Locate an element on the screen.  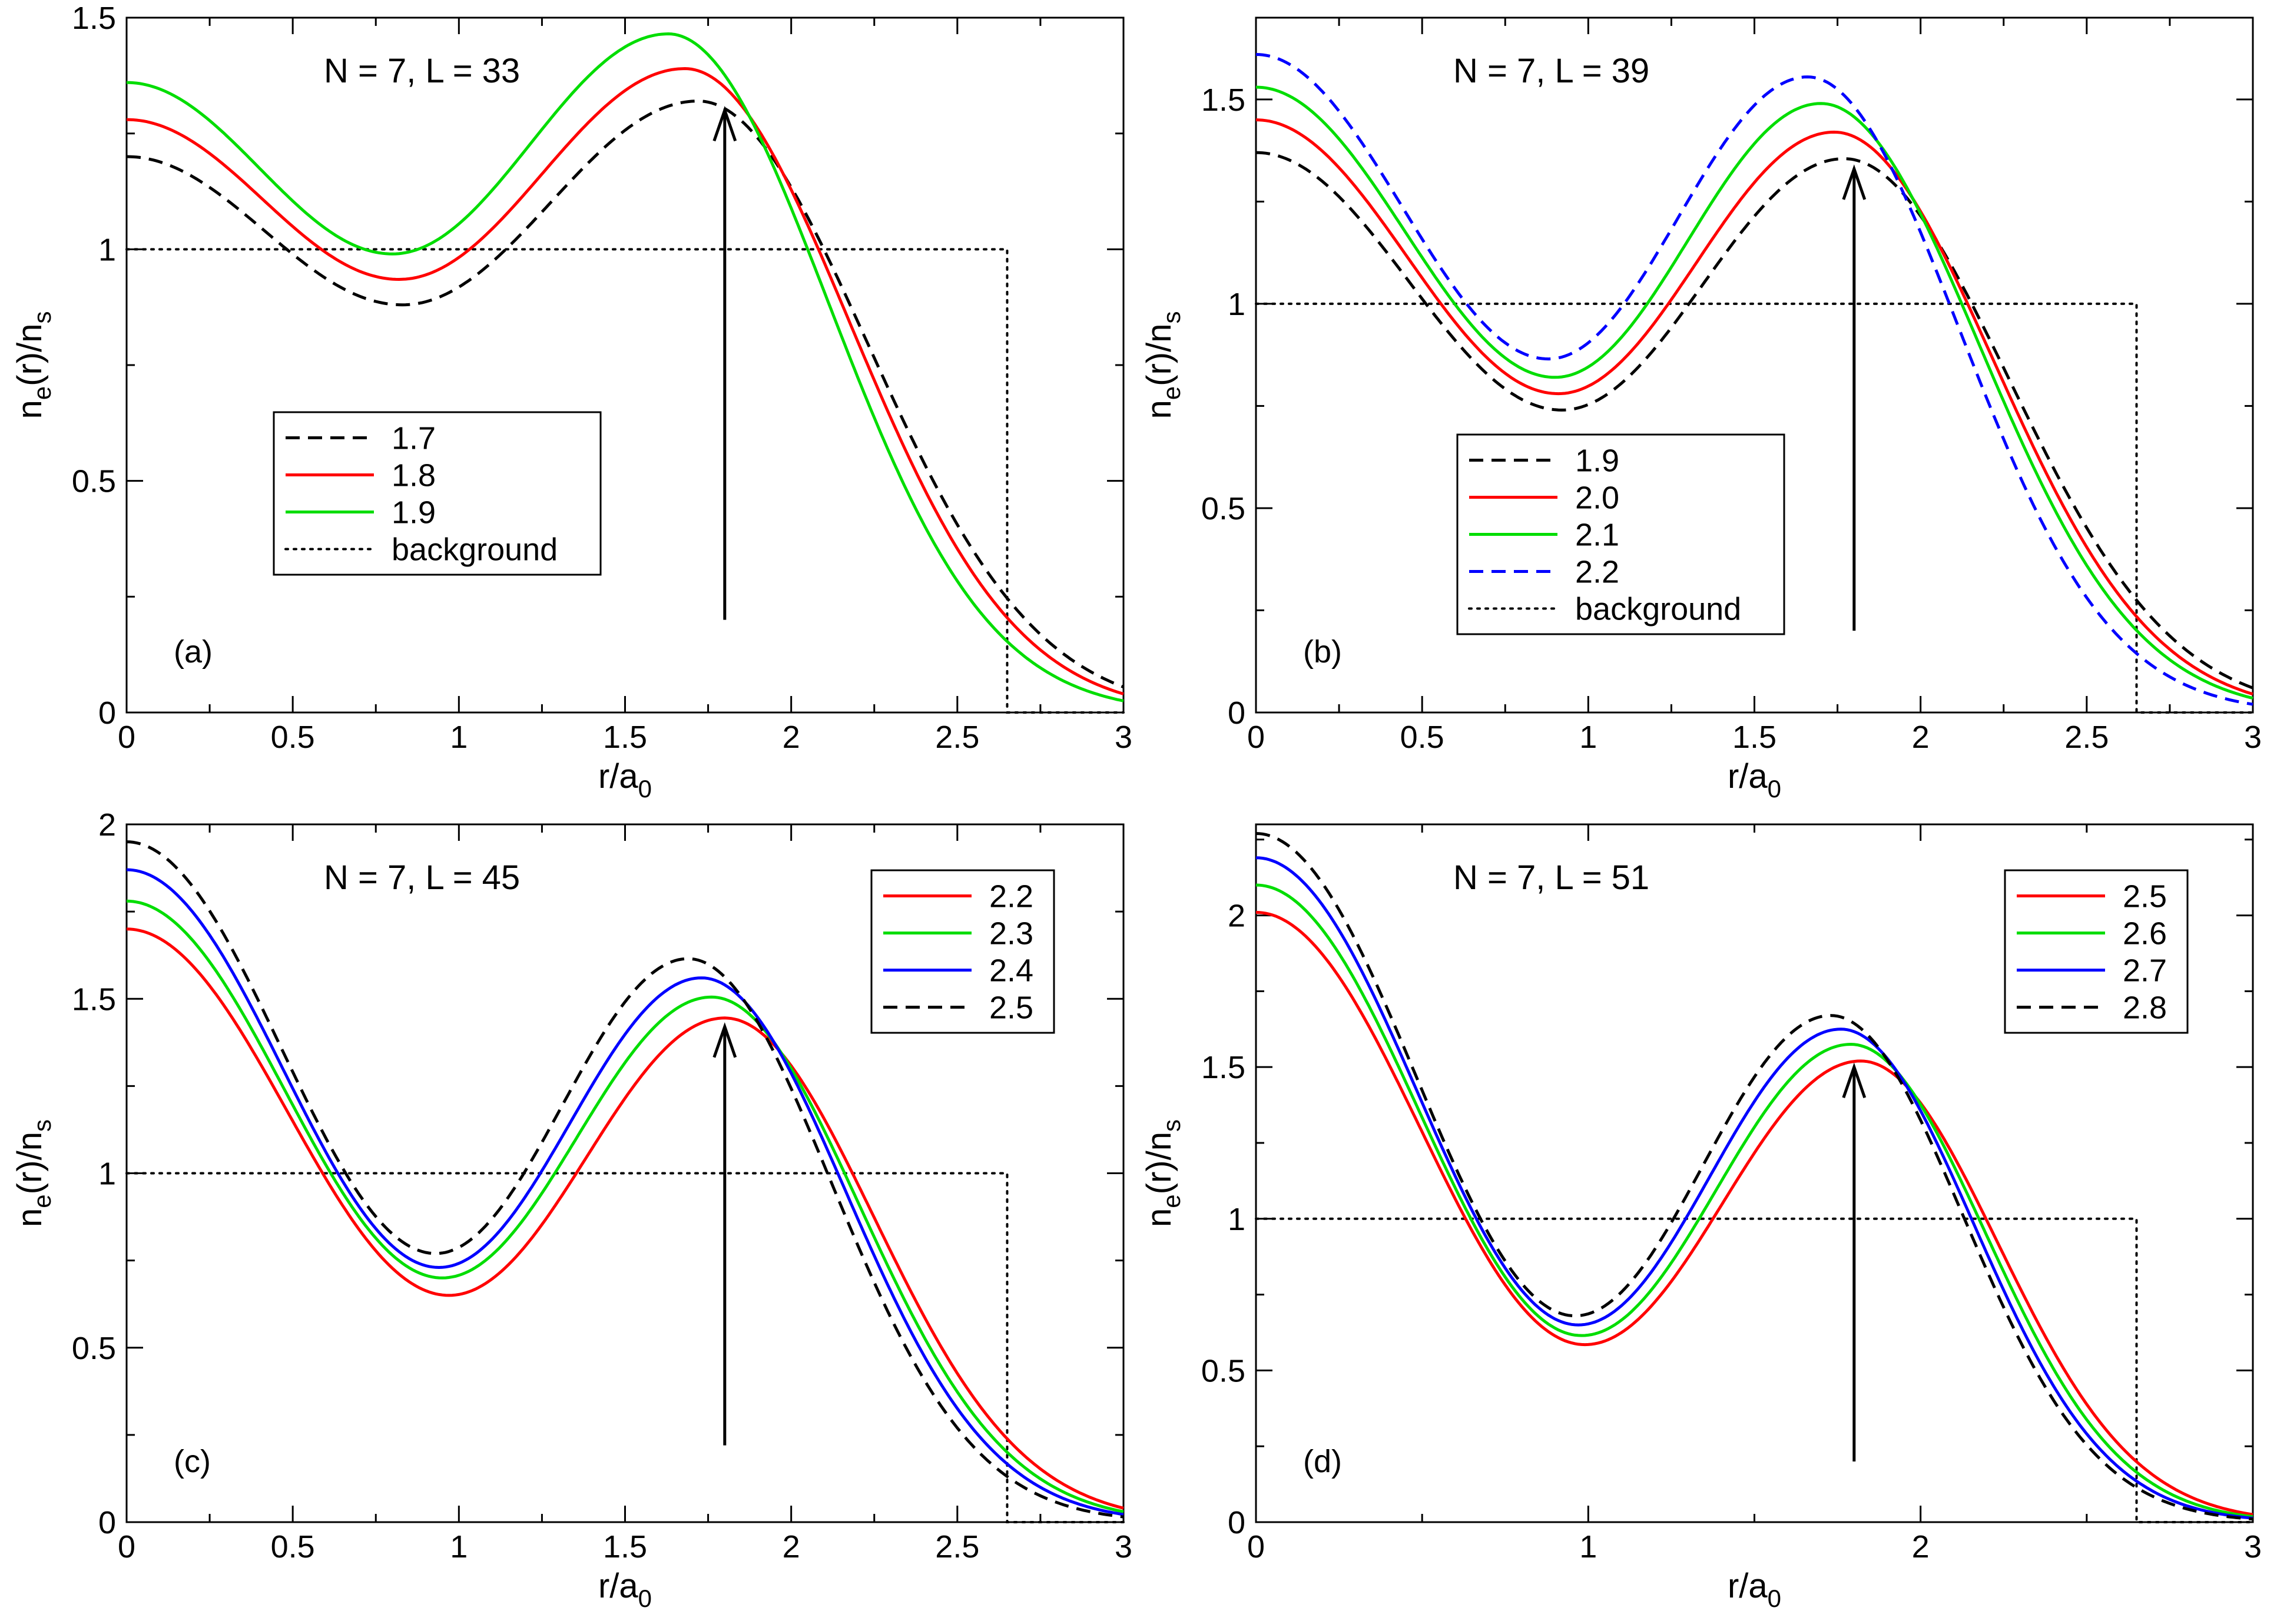
legend: 2.22.32.42.5 is located at coordinates (962, 951).